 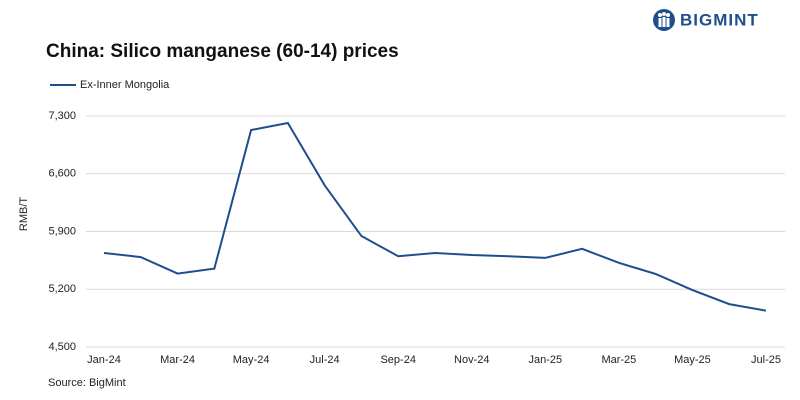 What do you see at coordinates (104, 360) in the screenshot?
I see `x-tick-label: Jan-24` at bounding box center [104, 360].